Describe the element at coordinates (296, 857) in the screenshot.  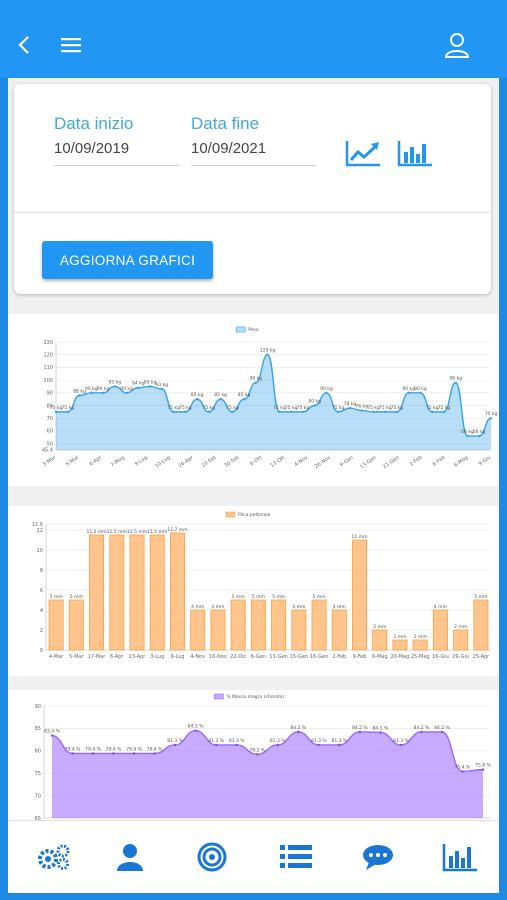
I see `list-icon` at that location.